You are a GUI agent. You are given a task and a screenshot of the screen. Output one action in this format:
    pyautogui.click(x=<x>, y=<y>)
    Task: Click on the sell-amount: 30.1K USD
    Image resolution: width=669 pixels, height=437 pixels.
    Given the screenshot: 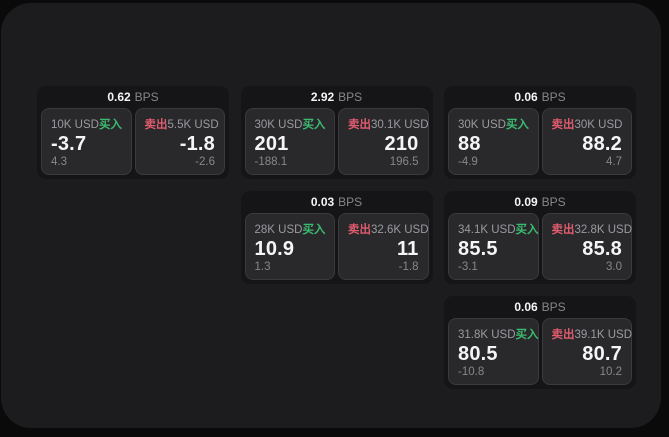 What is the action you would take?
    pyautogui.click(x=400, y=125)
    